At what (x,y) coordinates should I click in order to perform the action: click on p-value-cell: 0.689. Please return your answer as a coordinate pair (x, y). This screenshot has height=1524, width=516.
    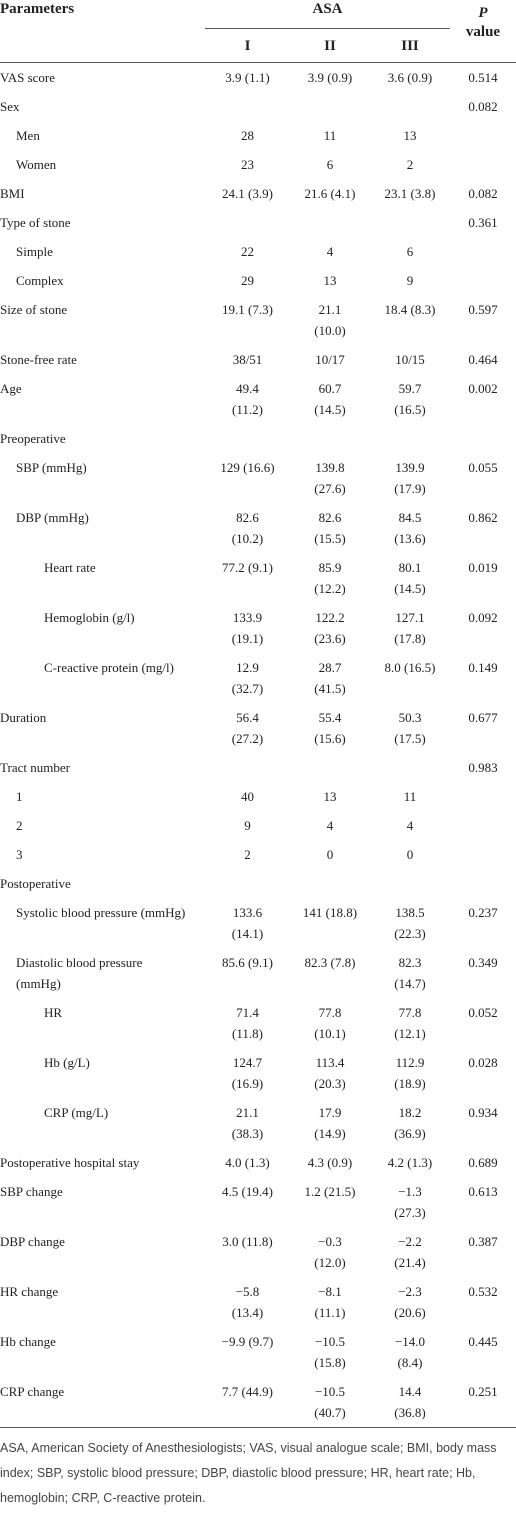
    Looking at the image, I should click on (483, 1162).